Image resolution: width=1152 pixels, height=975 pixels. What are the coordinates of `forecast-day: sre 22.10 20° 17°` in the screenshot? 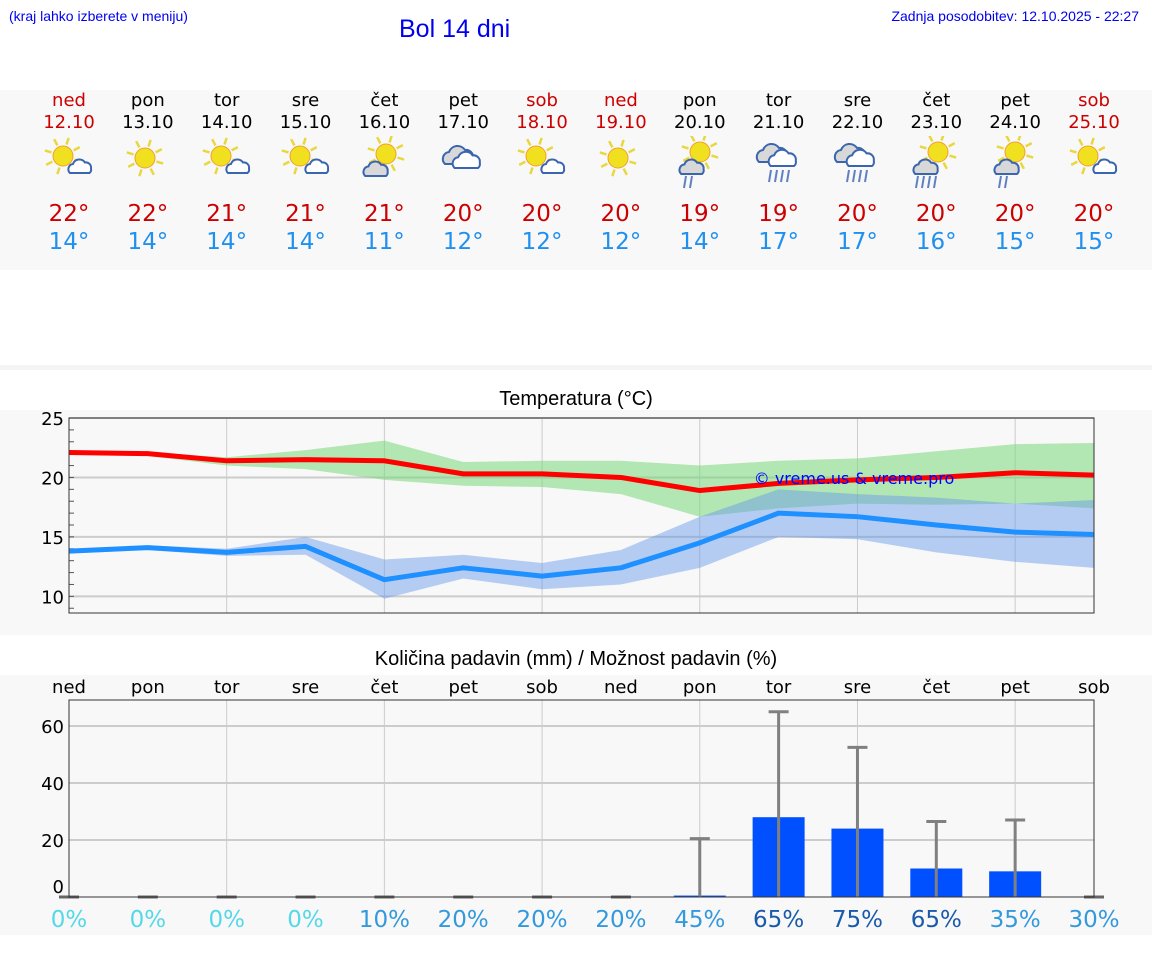 It's located at (857, 173).